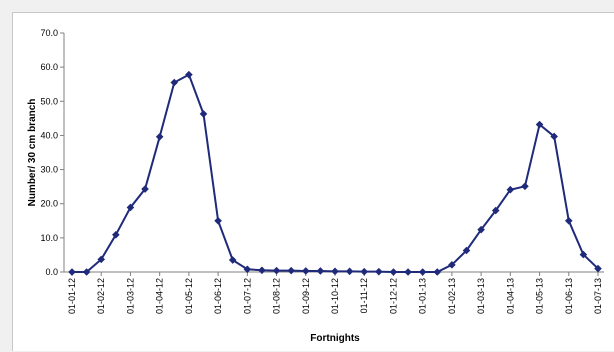  What do you see at coordinates (452, 296) in the screenshot?
I see `x-tick-label: 01-02-13` at bounding box center [452, 296].